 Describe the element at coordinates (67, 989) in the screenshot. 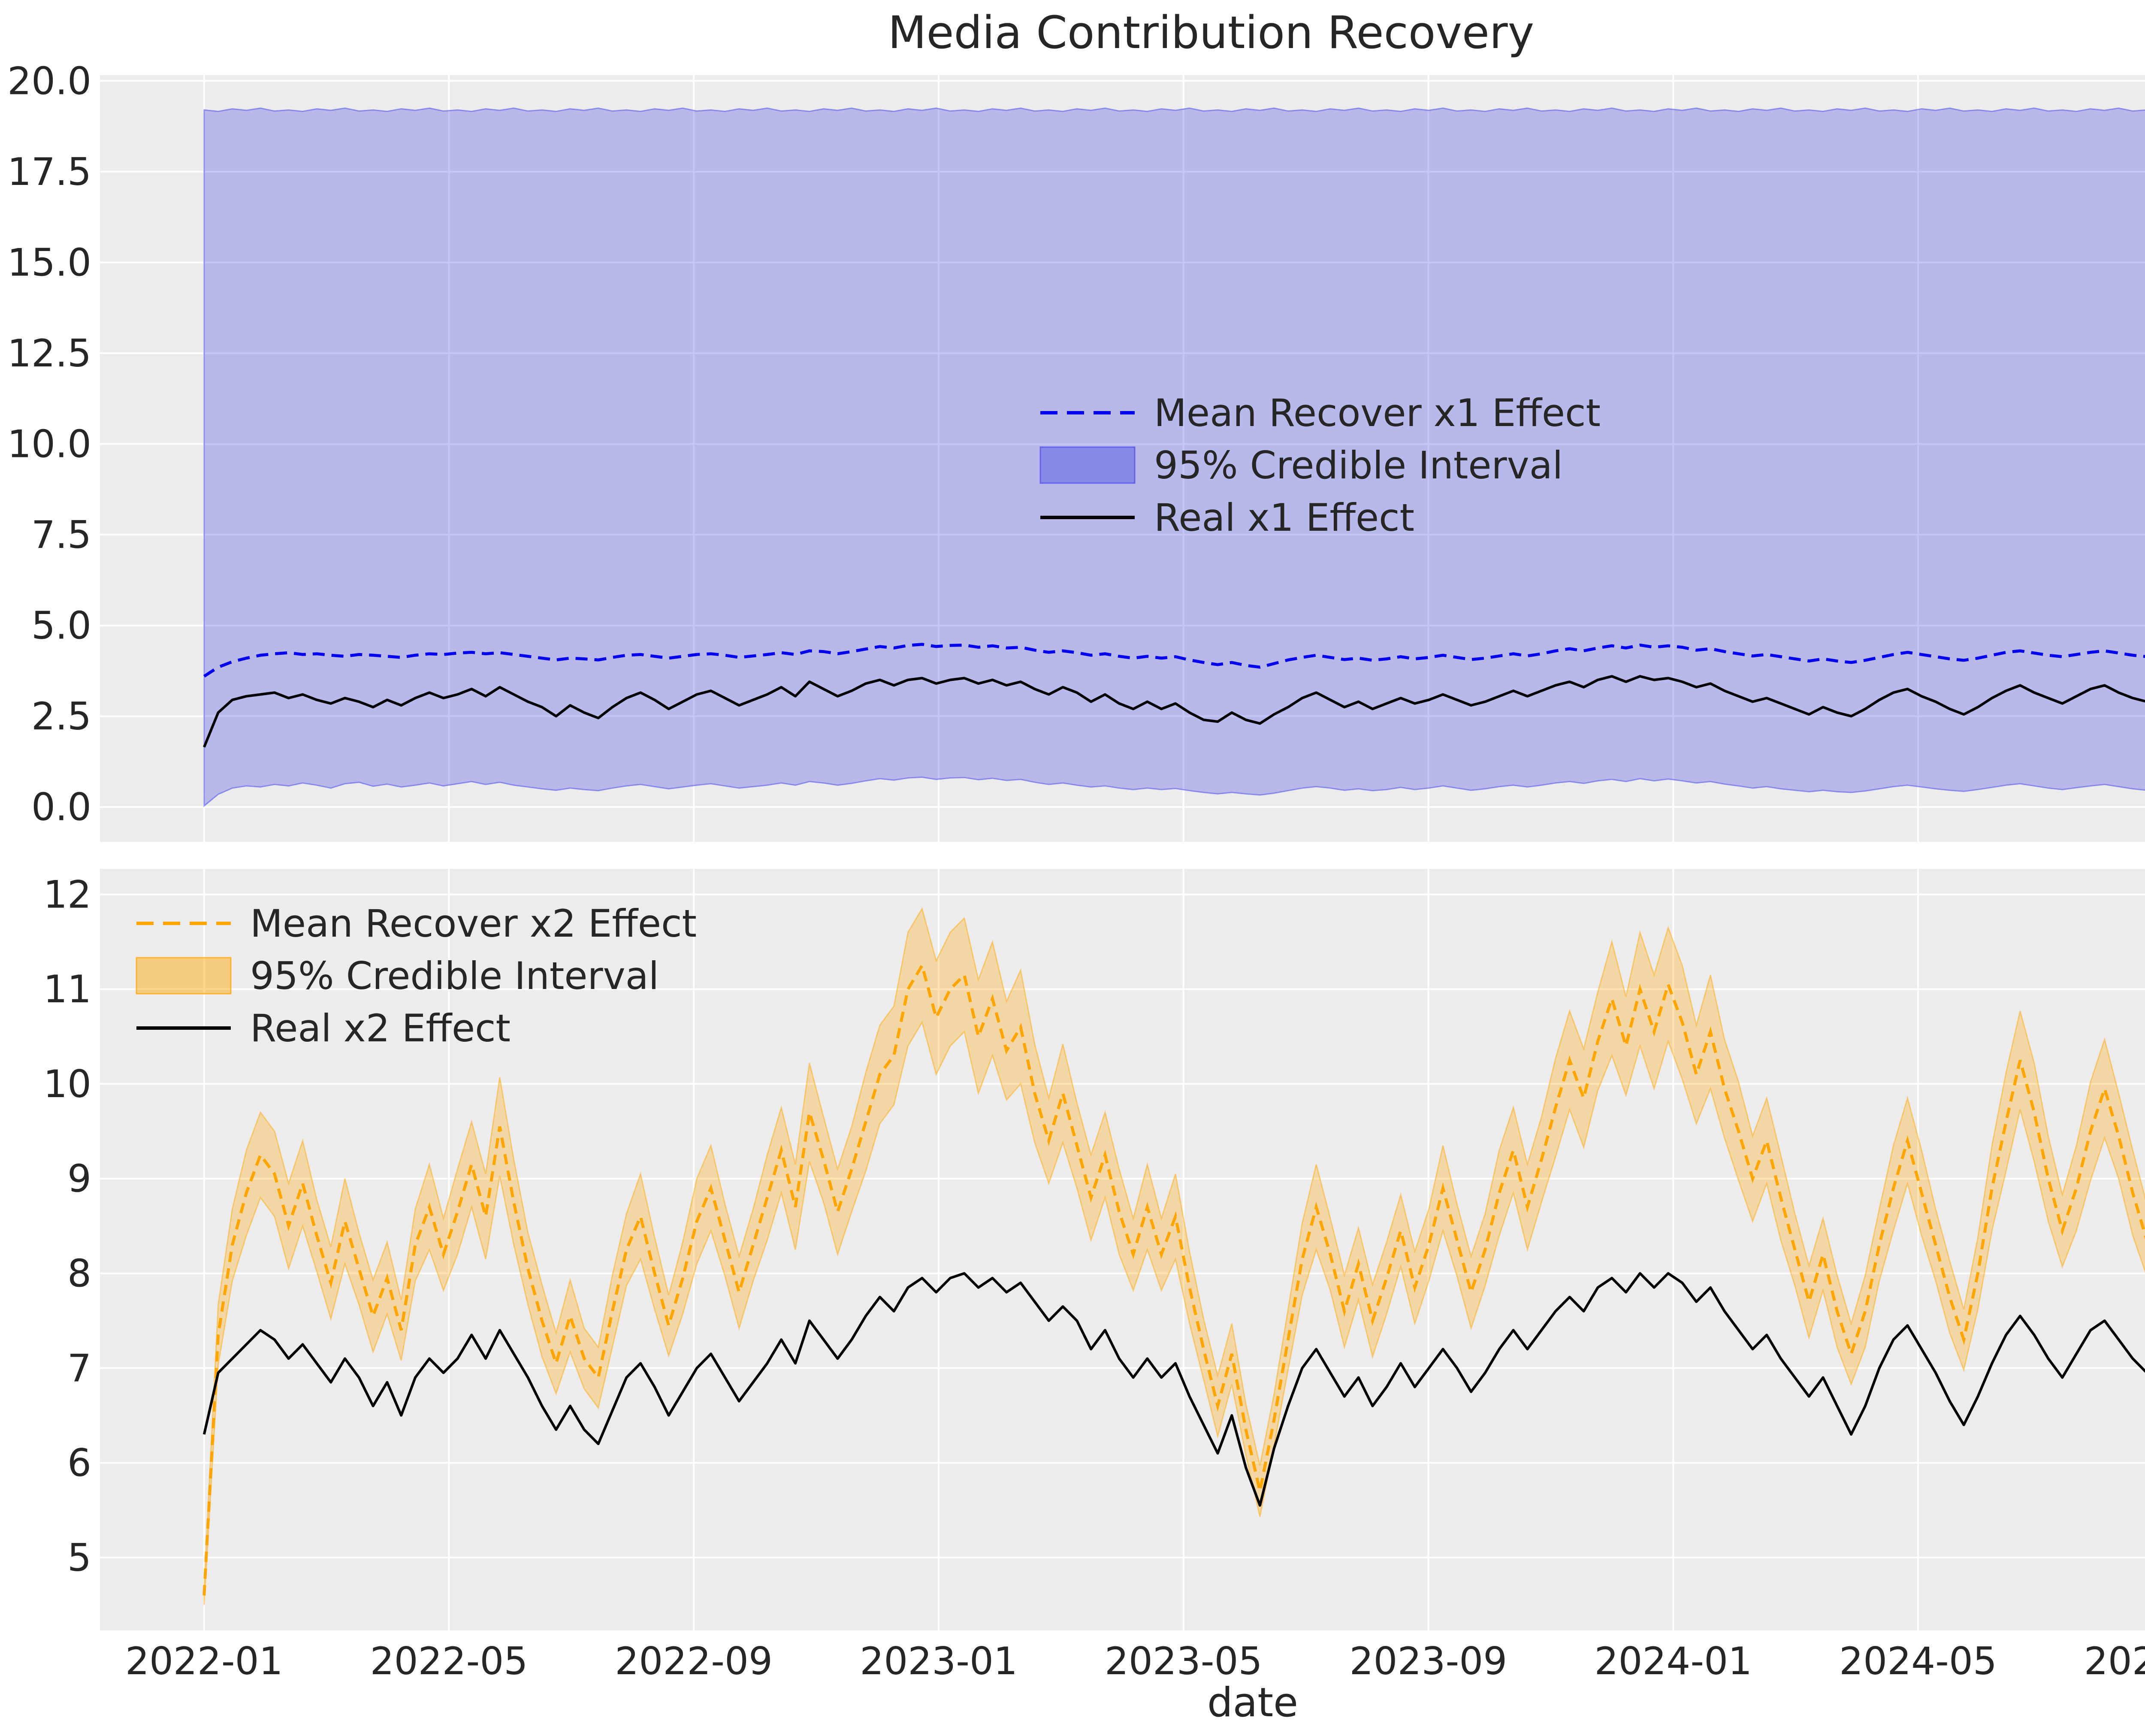

I see `y-tick-label: 11` at that location.